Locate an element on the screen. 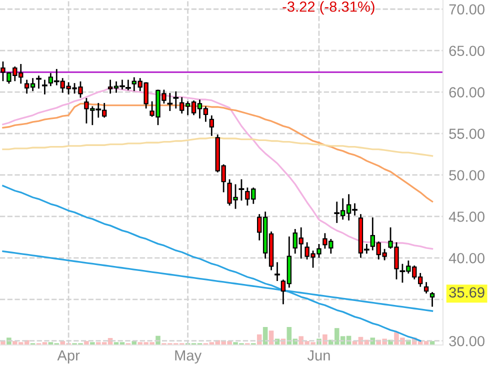 Image resolution: width=498 pixels, height=365 pixels. y-tick-label: 55.00 is located at coordinates (466, 133).